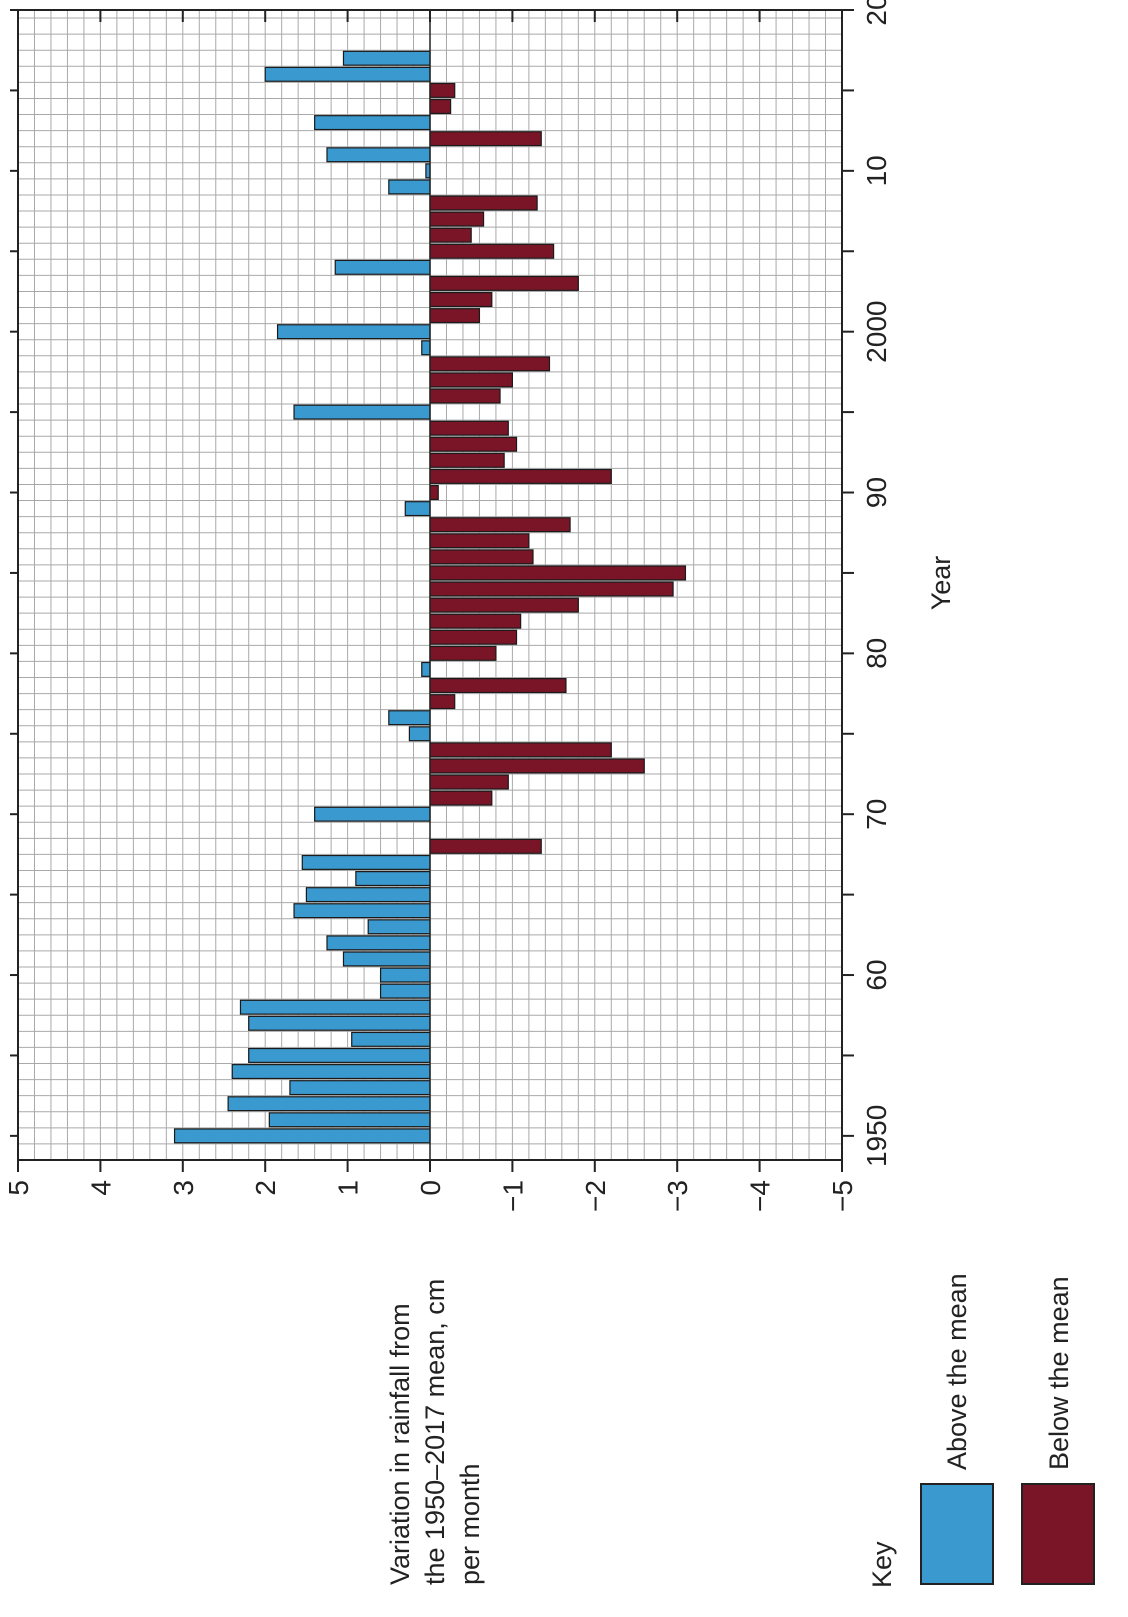 This screenshot has width=1128, height=1617. I want to click on legend-label-below: Below the mean, so click(1059, 1373).